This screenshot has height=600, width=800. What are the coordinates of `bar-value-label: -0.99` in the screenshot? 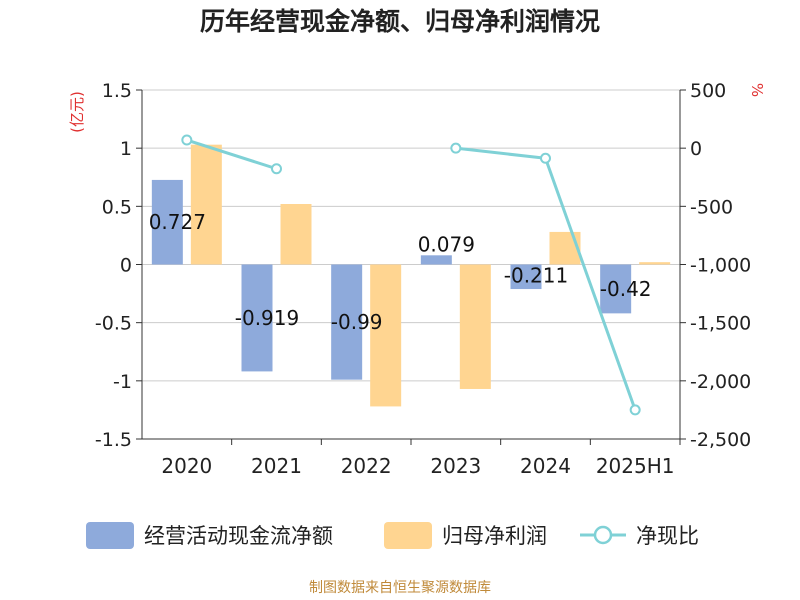 It's located at (357, 322).